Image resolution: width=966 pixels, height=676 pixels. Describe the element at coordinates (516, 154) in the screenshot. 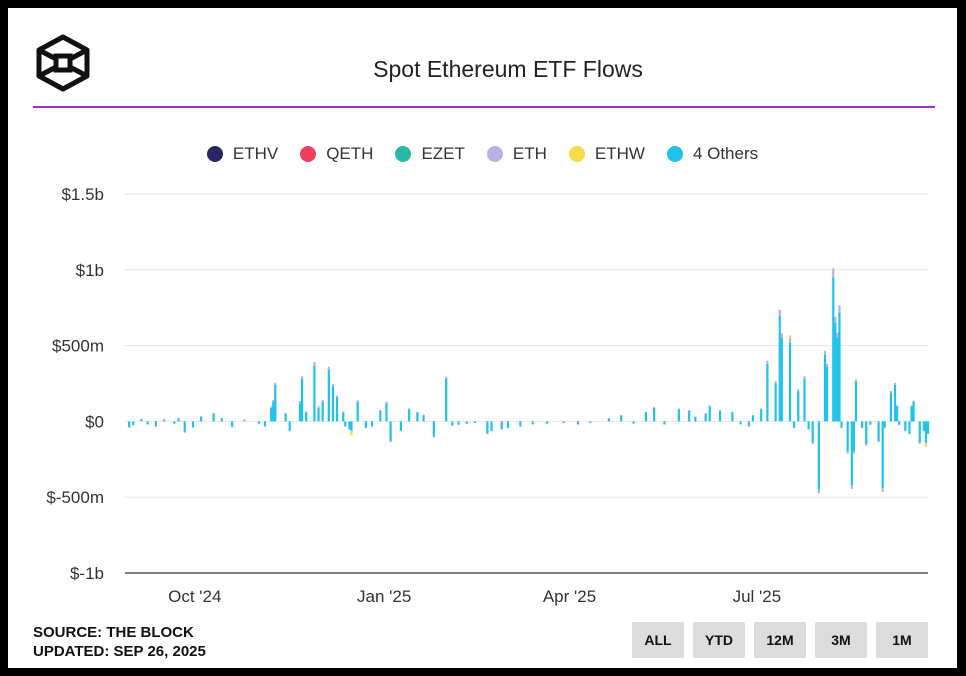

I see `legend-item-eth: ETH` at that location.